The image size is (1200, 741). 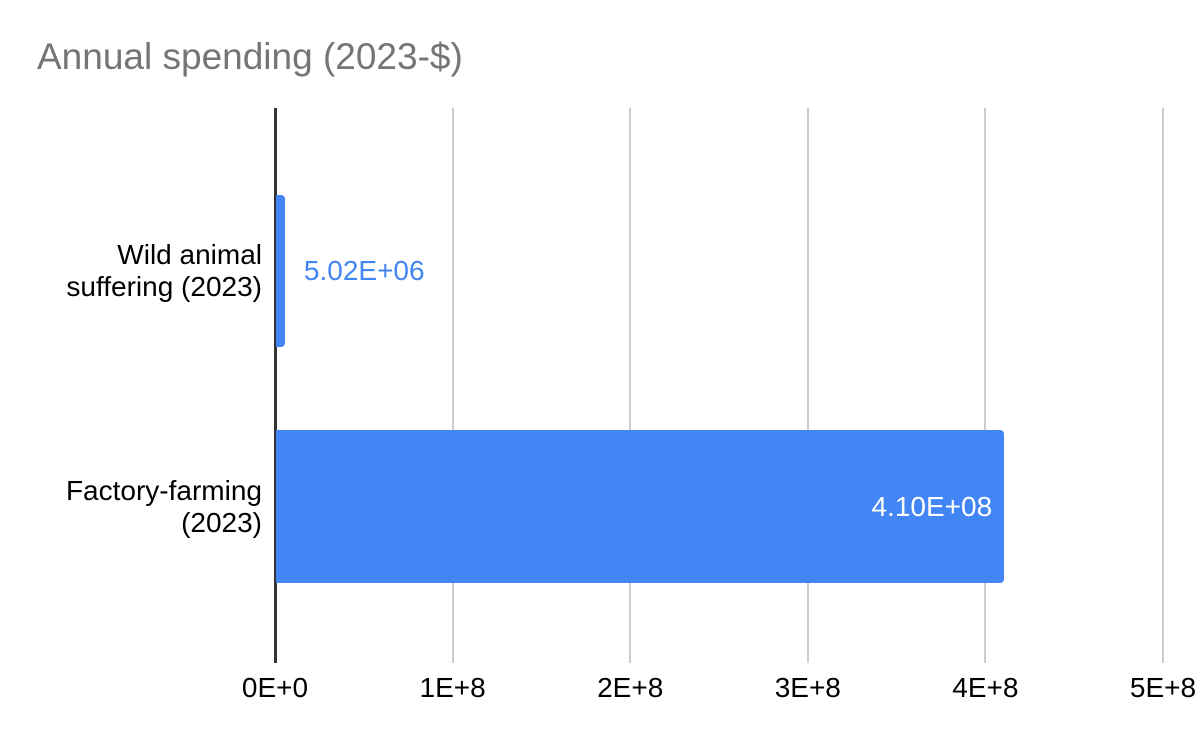 I want to click on bar, so click(x=280, y=271).